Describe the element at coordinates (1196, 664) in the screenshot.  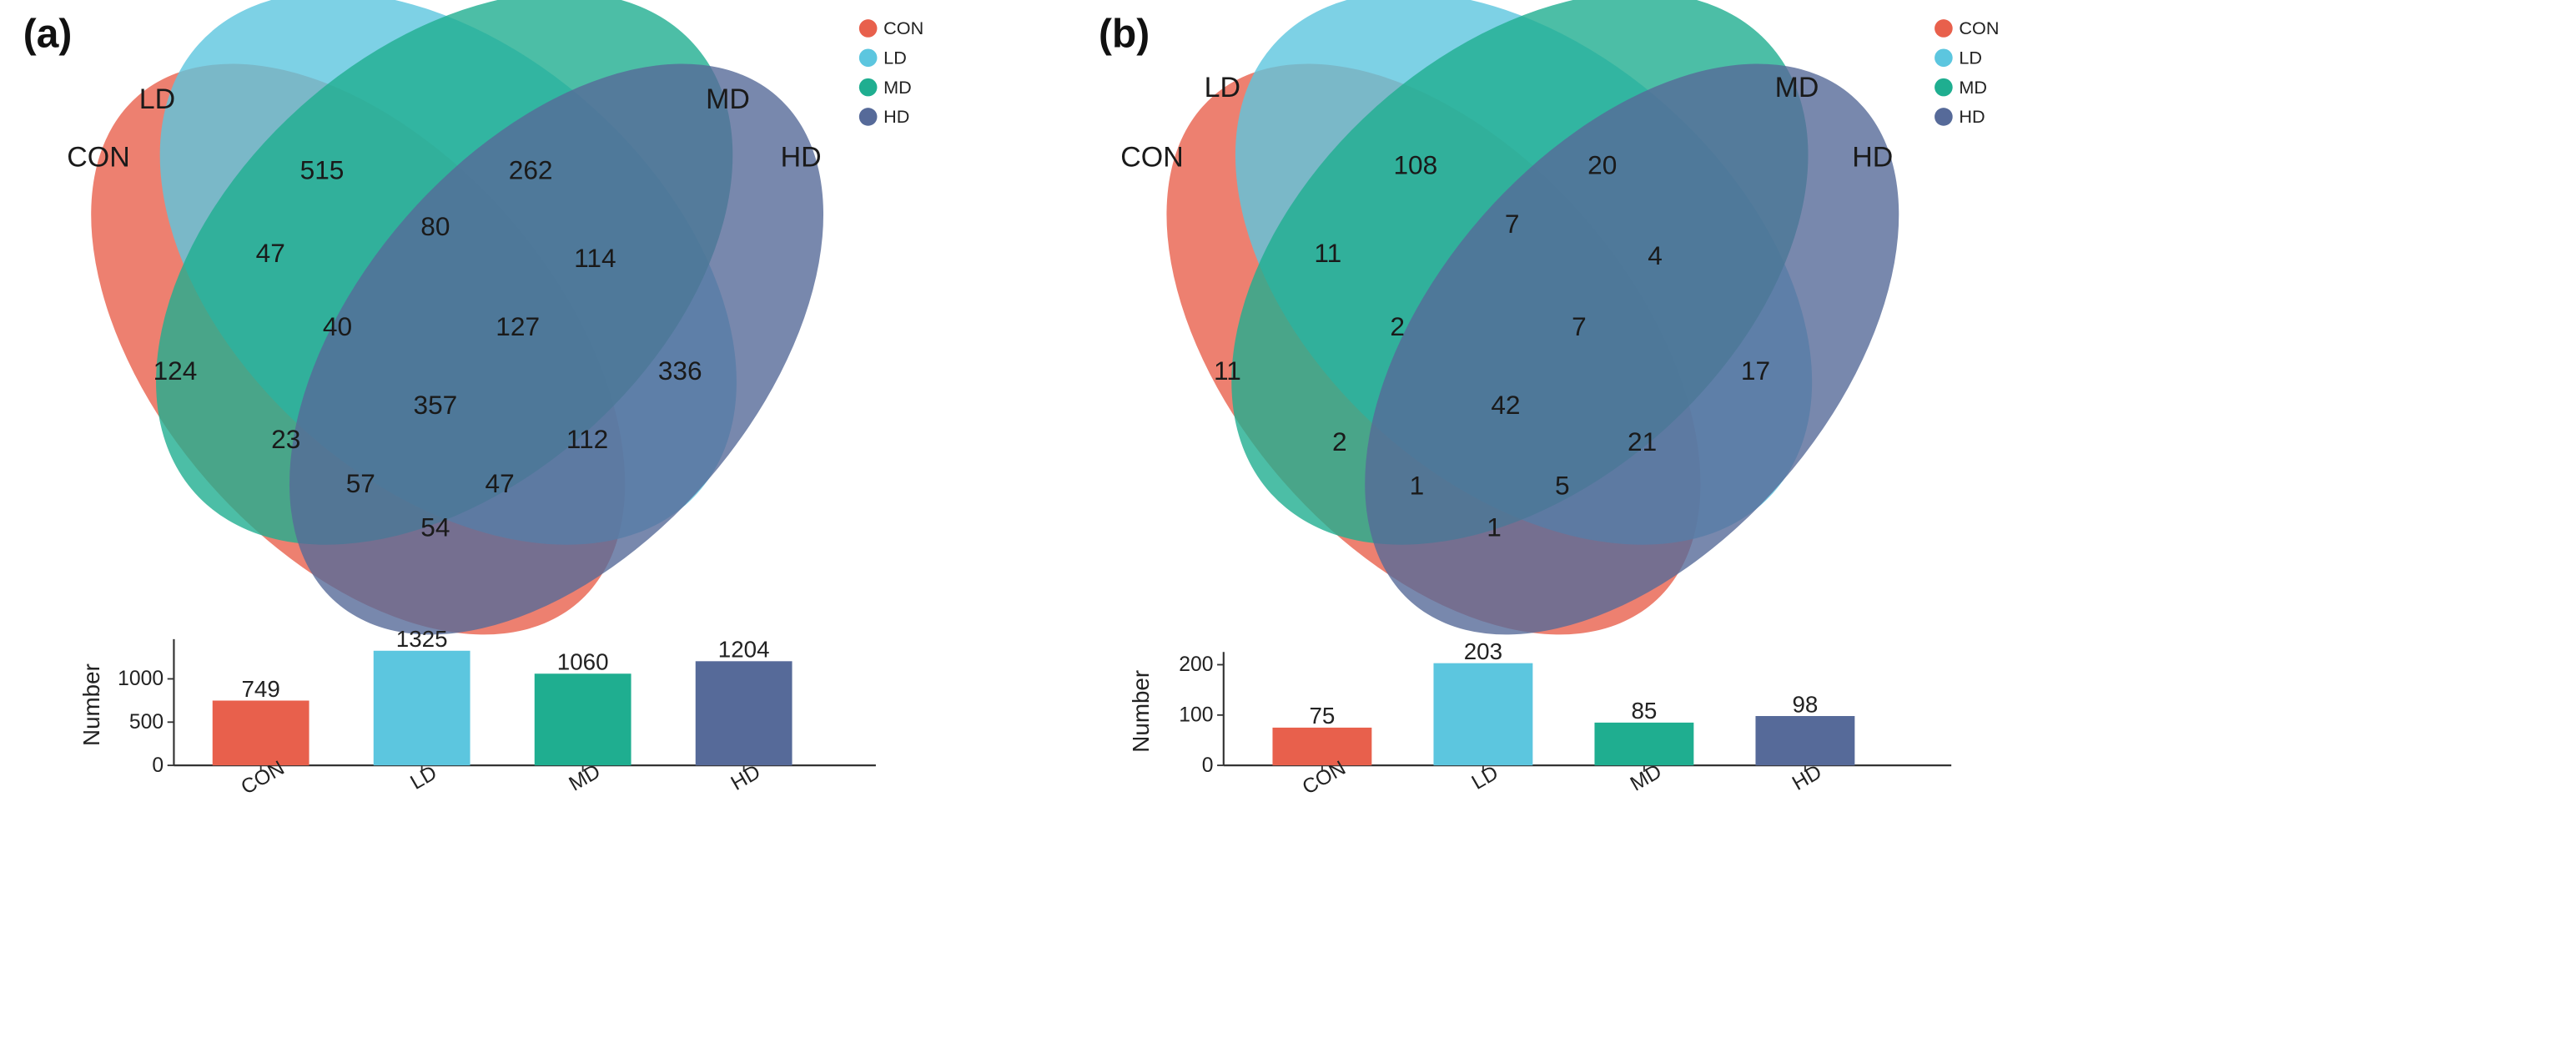
I see `y-tick-label: 200` at that location.